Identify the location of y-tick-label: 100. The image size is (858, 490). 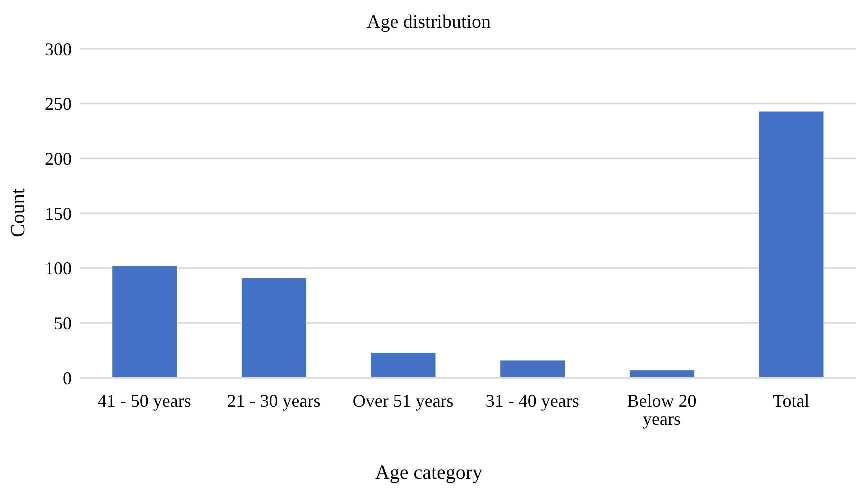
(58, 268).